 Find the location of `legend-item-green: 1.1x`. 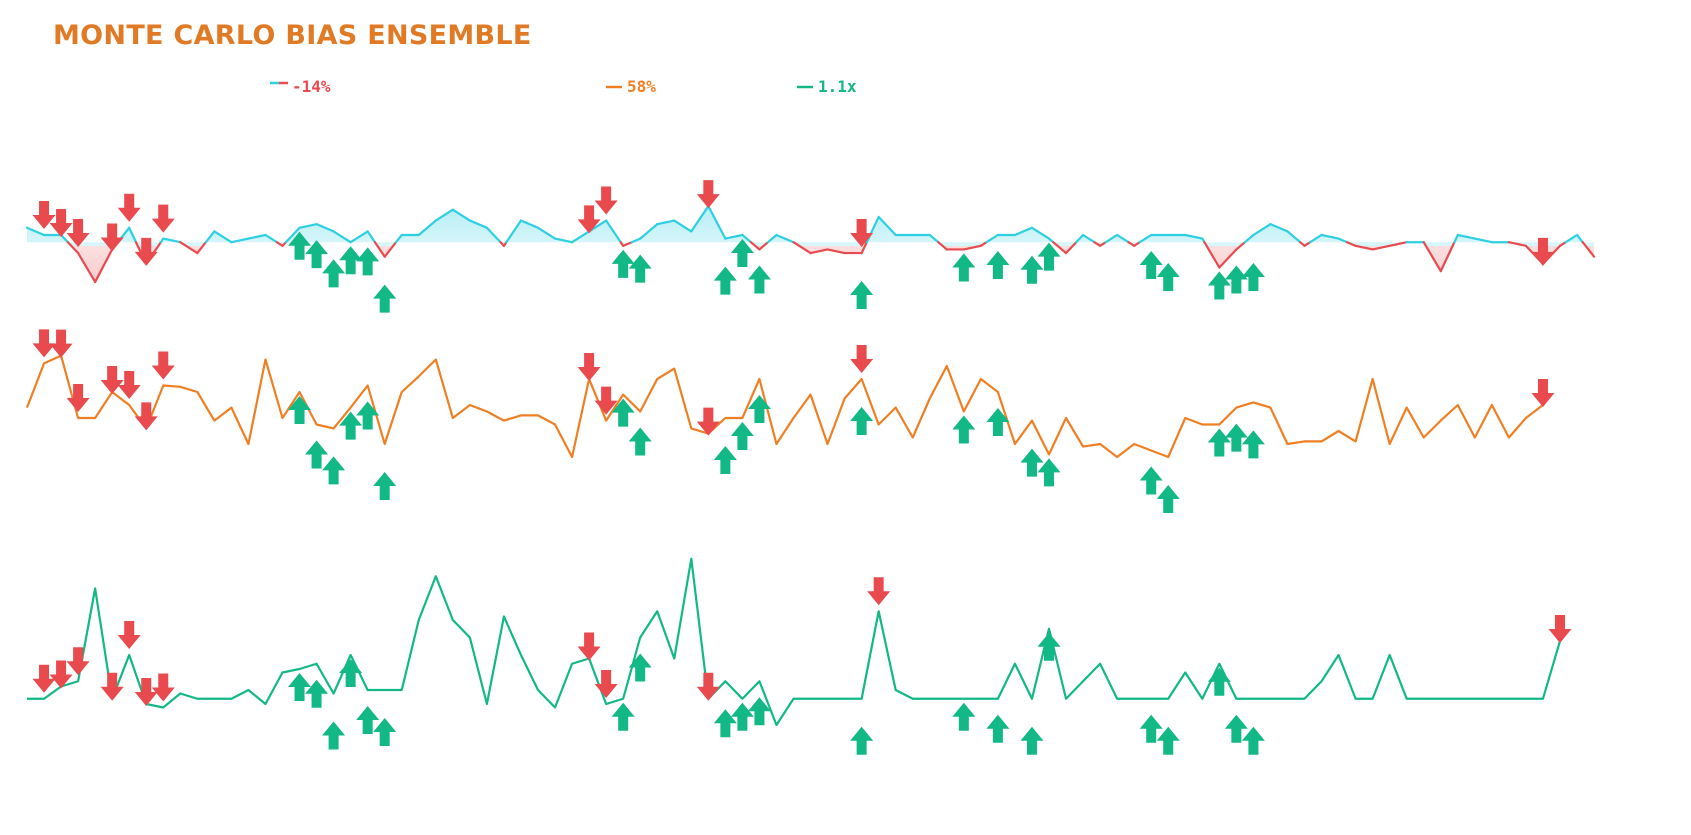

legend-item-green: 1.1x is located at coordinates (827, 86).